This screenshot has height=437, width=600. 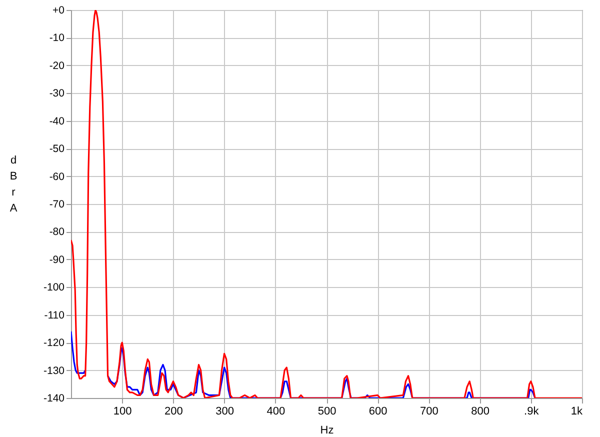 I want to click on y-tick-label: -120, so click(x=54, y=343).